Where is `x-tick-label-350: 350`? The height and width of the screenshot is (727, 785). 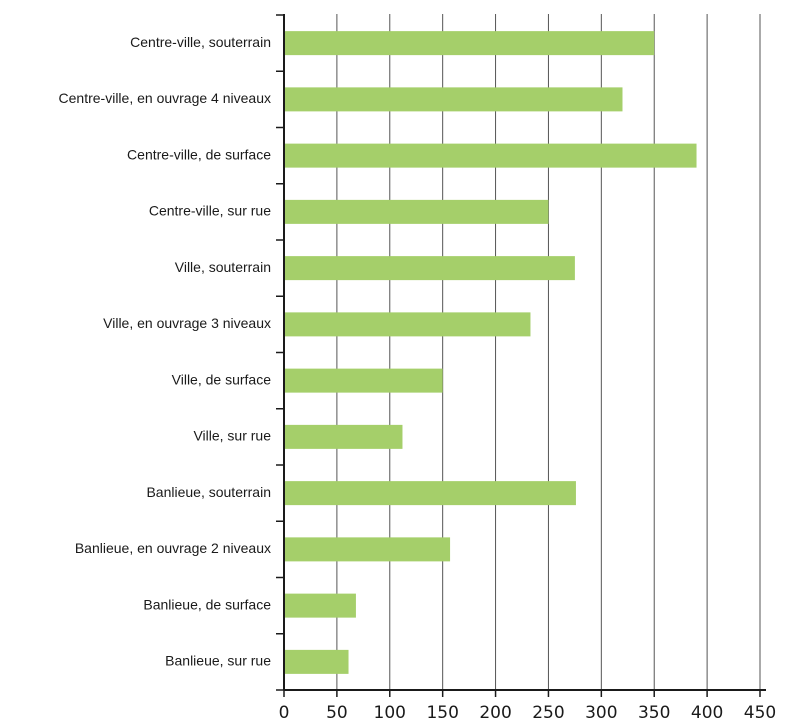 x-tick-label-350: 350 is located at coordinates (654, 713).